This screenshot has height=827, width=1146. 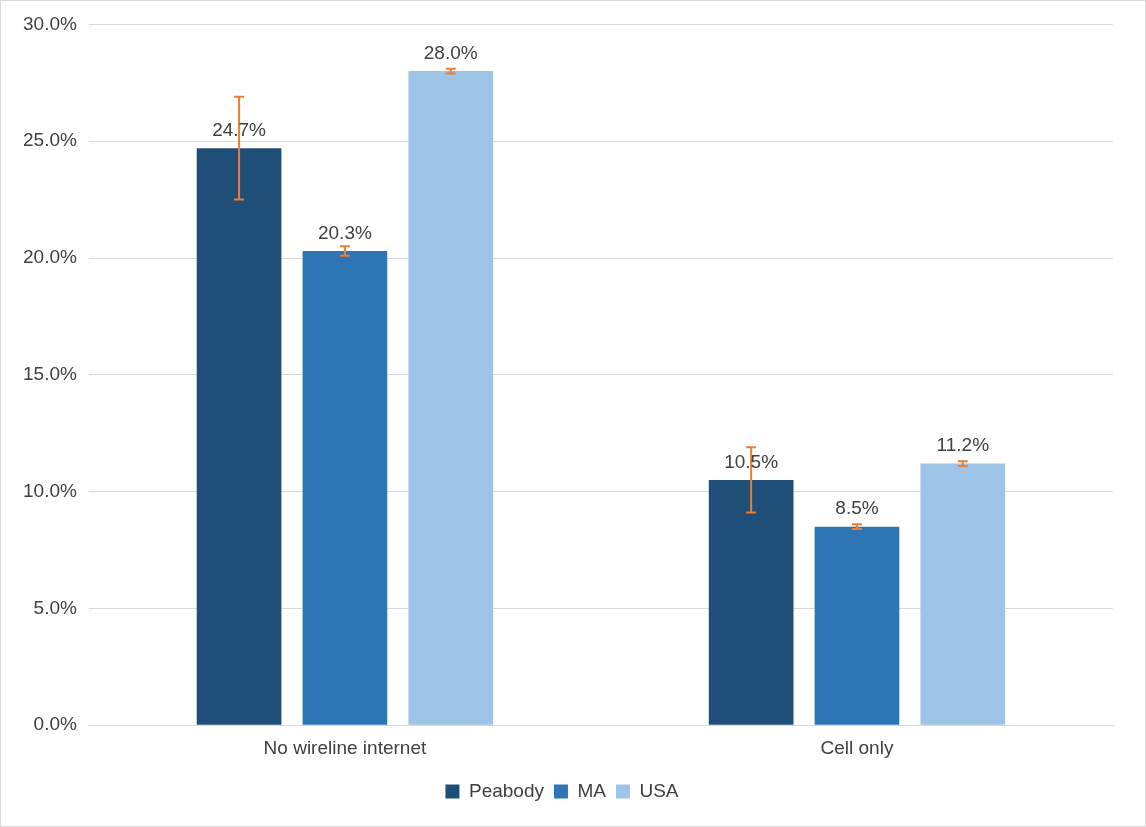 I want to click on legend-label: Peabody, so click(x=506, y=790).